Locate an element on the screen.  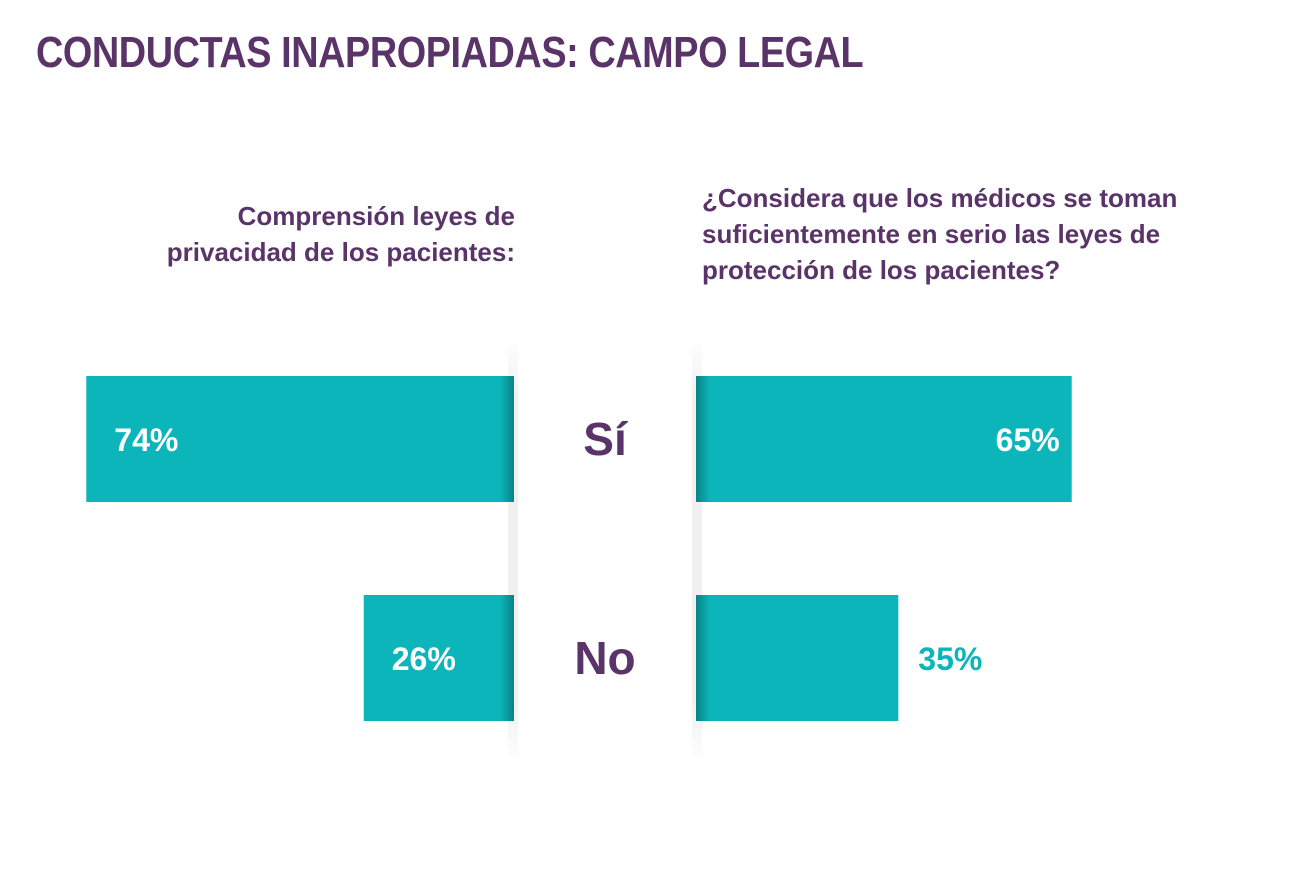
page-title: CONDUCTAS INAPROPIADAS: CAMPO LEGAL is located at coordinates (450, 52).